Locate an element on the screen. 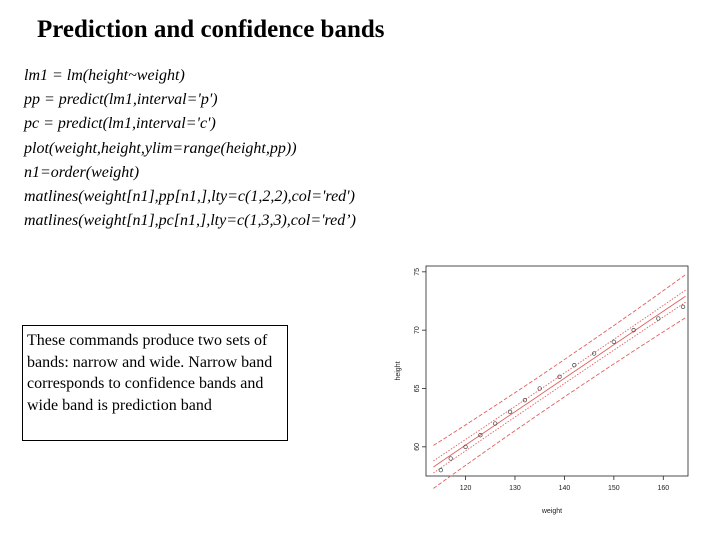 The width and height of the screenshot is (720, 540). slide-title: Prediction and confidence bands is located at coordinates (211, 29).